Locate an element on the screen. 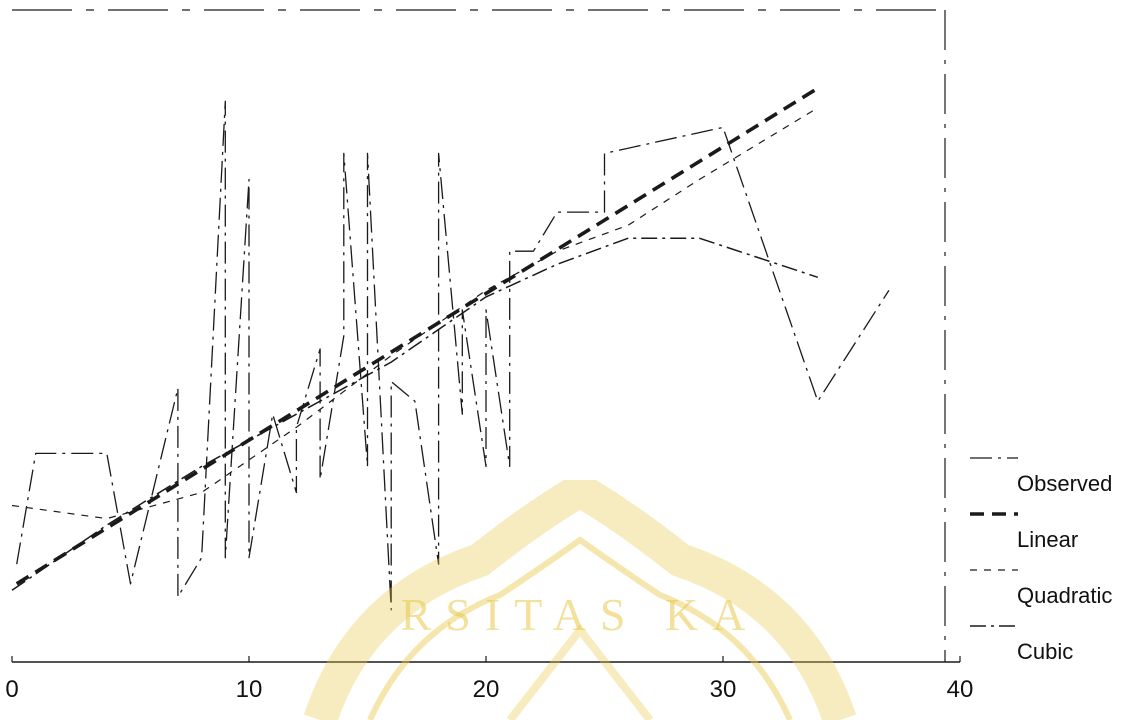 The width and height of the screenshot is (1138, 720). x-tick-label: 0 is located at coordinates (11, 688).